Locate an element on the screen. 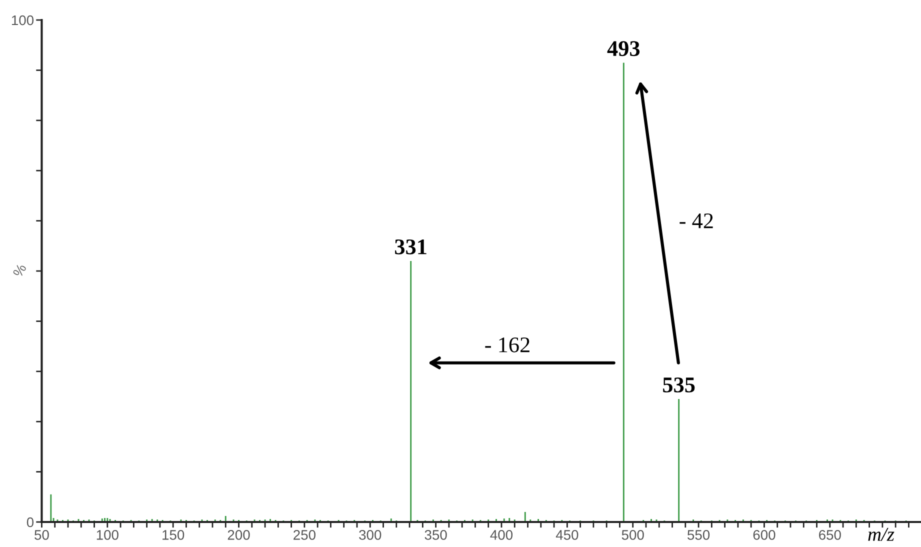  x-tick-label: 400 is located at coordinates (501, 535).